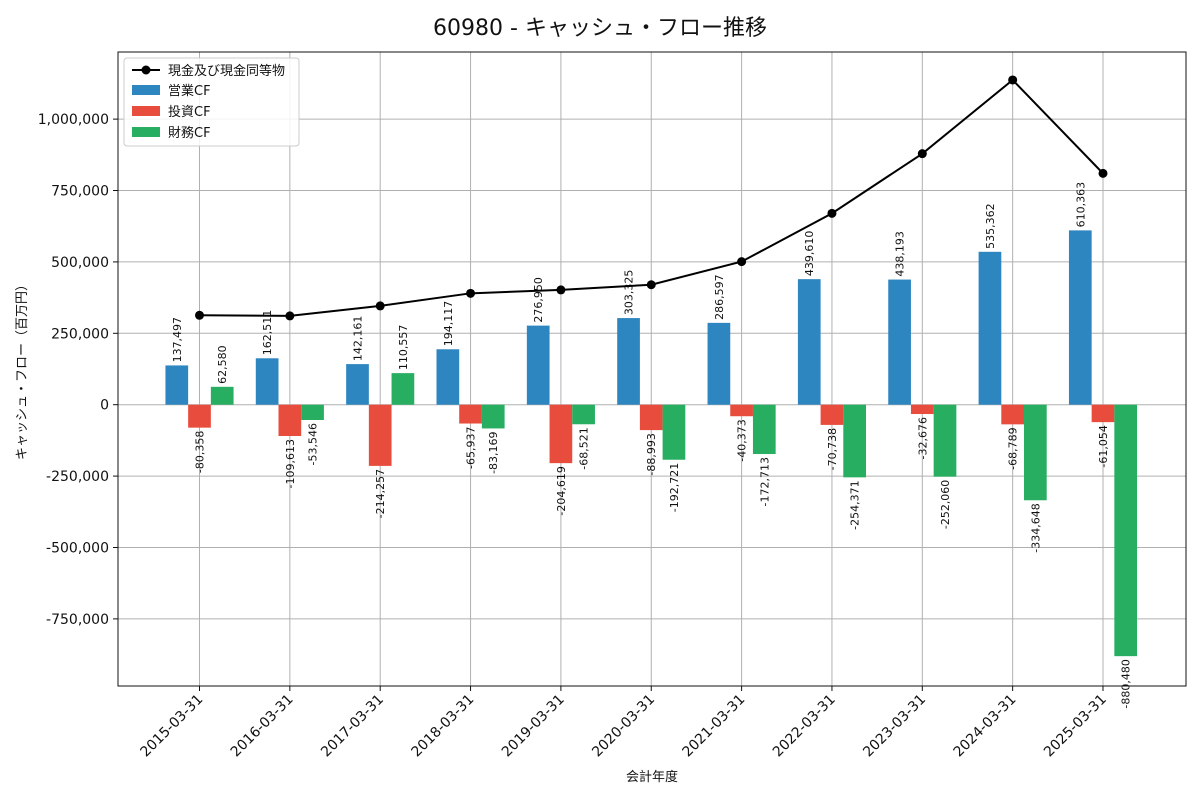 This screenshot has height=800, width=1200. What do you see at coordinates (652, 777) in the screenshot?
I see `x-axis-label: 会計年度` at bounding box center [652, 777].